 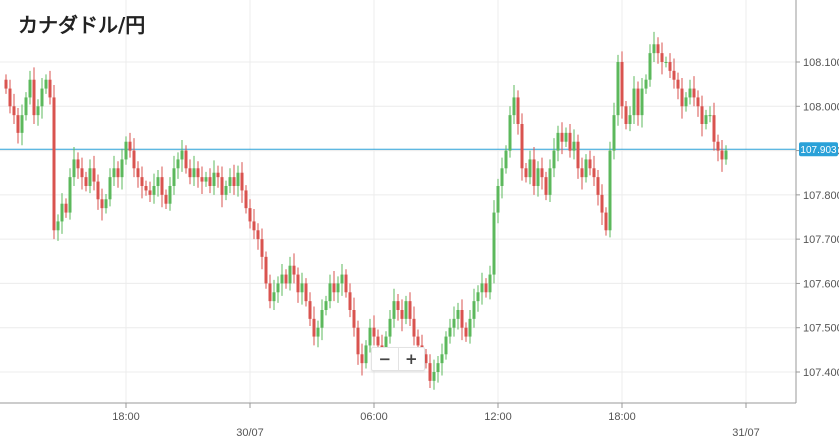 I want to click on y-tick-label: 107.700, so click(x=821, y=240).